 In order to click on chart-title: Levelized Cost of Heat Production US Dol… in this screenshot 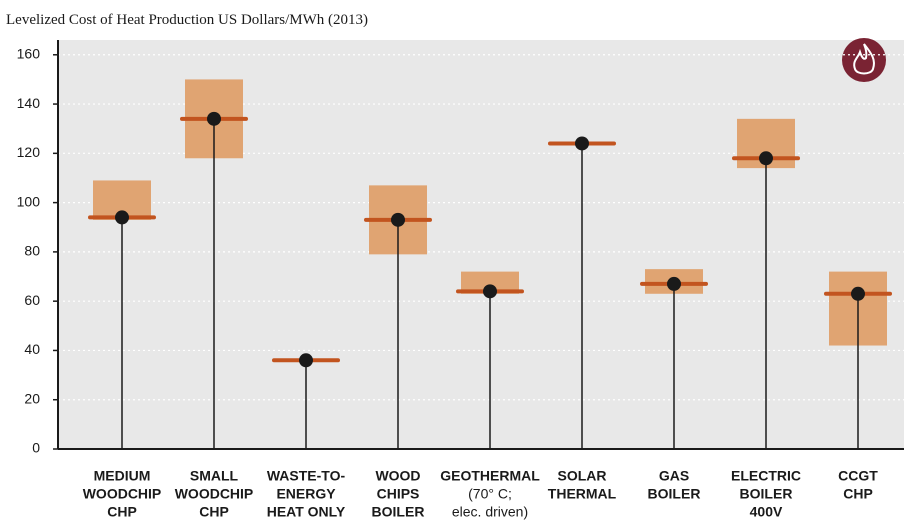, I will do `click(187, 20)`.